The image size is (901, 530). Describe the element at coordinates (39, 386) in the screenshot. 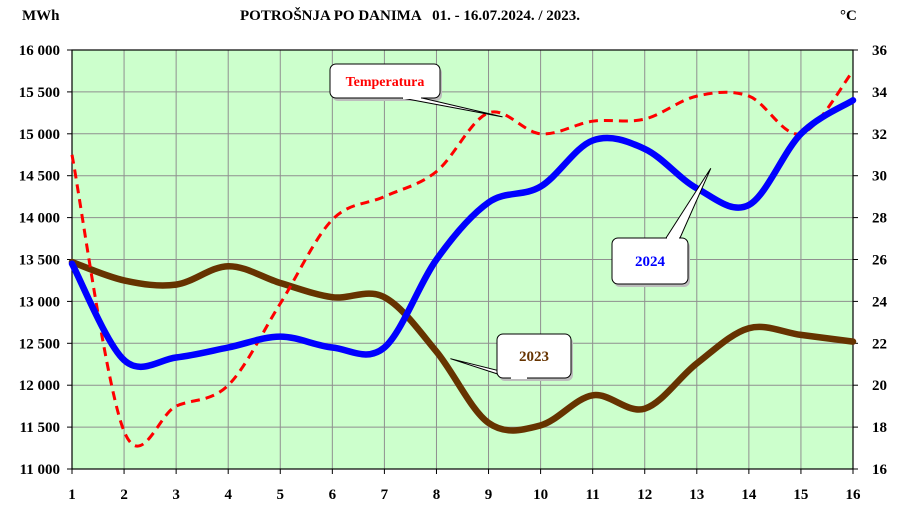

I see `left-tick-label: 12 000` at that location.